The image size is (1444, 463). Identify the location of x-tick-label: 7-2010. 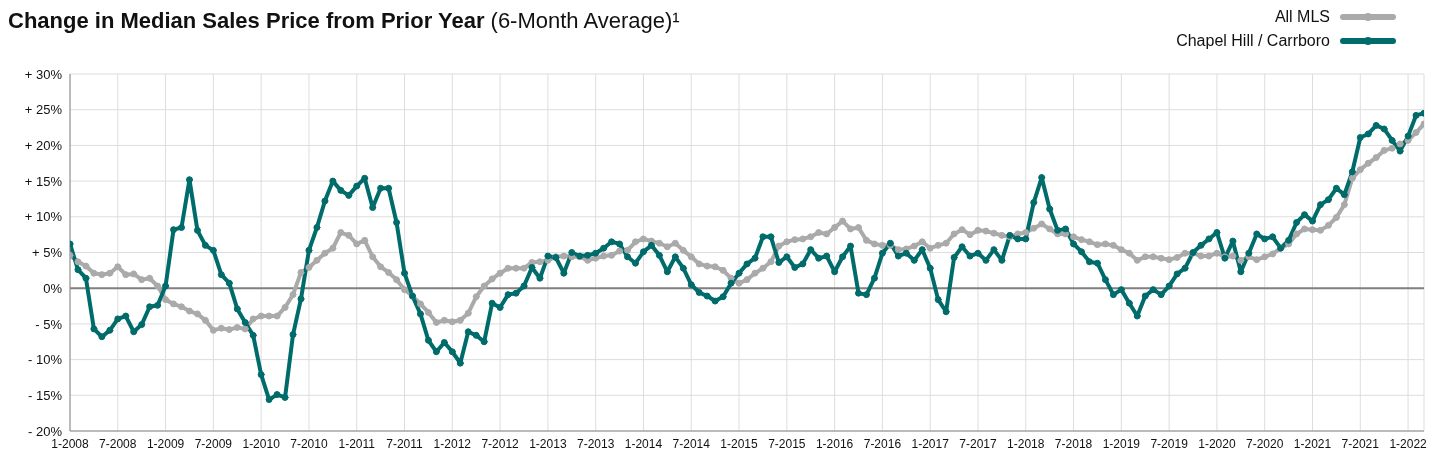
(309, 443).